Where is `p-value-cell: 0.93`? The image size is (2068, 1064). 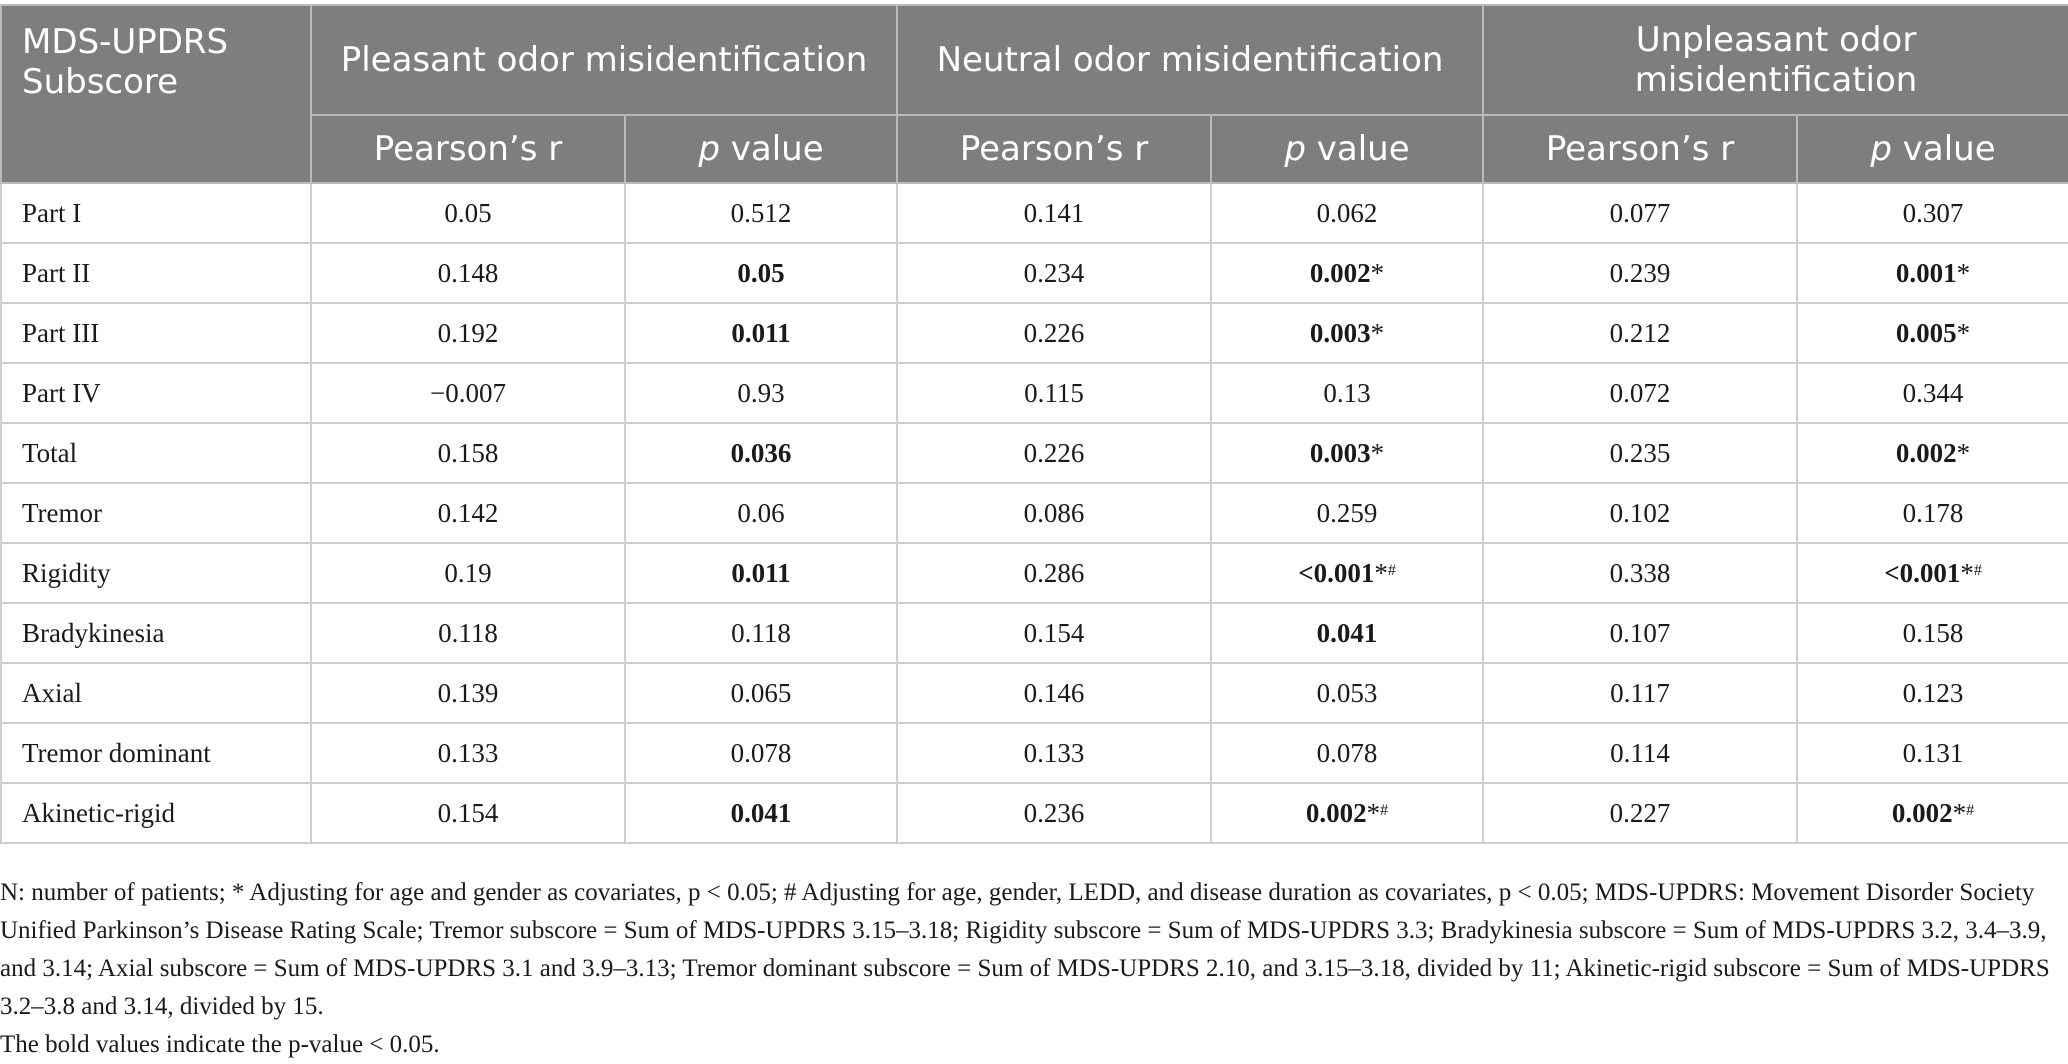 p-value-cell: 0.93 is located at coordinates (761, 393).